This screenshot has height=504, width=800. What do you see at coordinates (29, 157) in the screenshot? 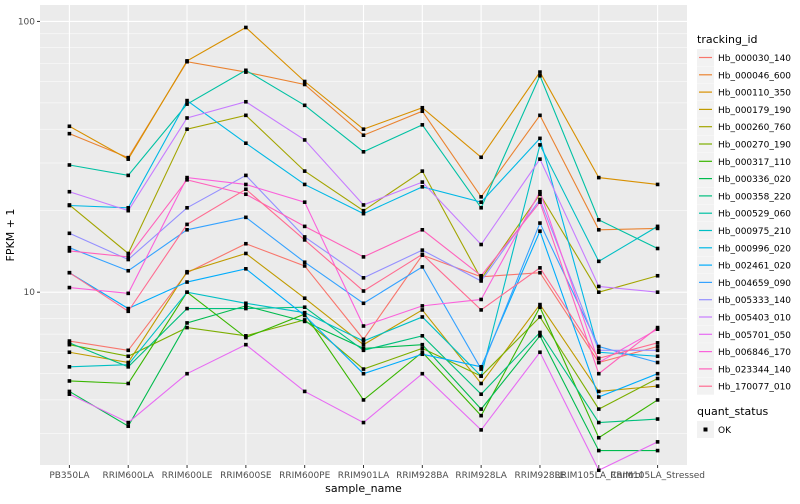
I see `y-axis: 10 100` at bounding box center [29, 157].